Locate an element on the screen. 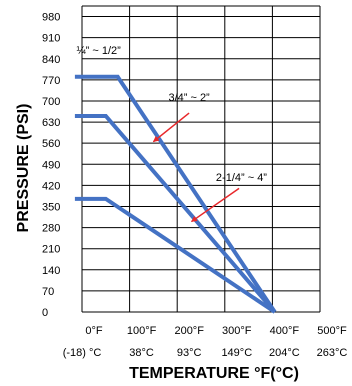 The height and width of the screenshot is (386, 352). x-tick-label-c: 38°C is located at coordinates (141, 353).